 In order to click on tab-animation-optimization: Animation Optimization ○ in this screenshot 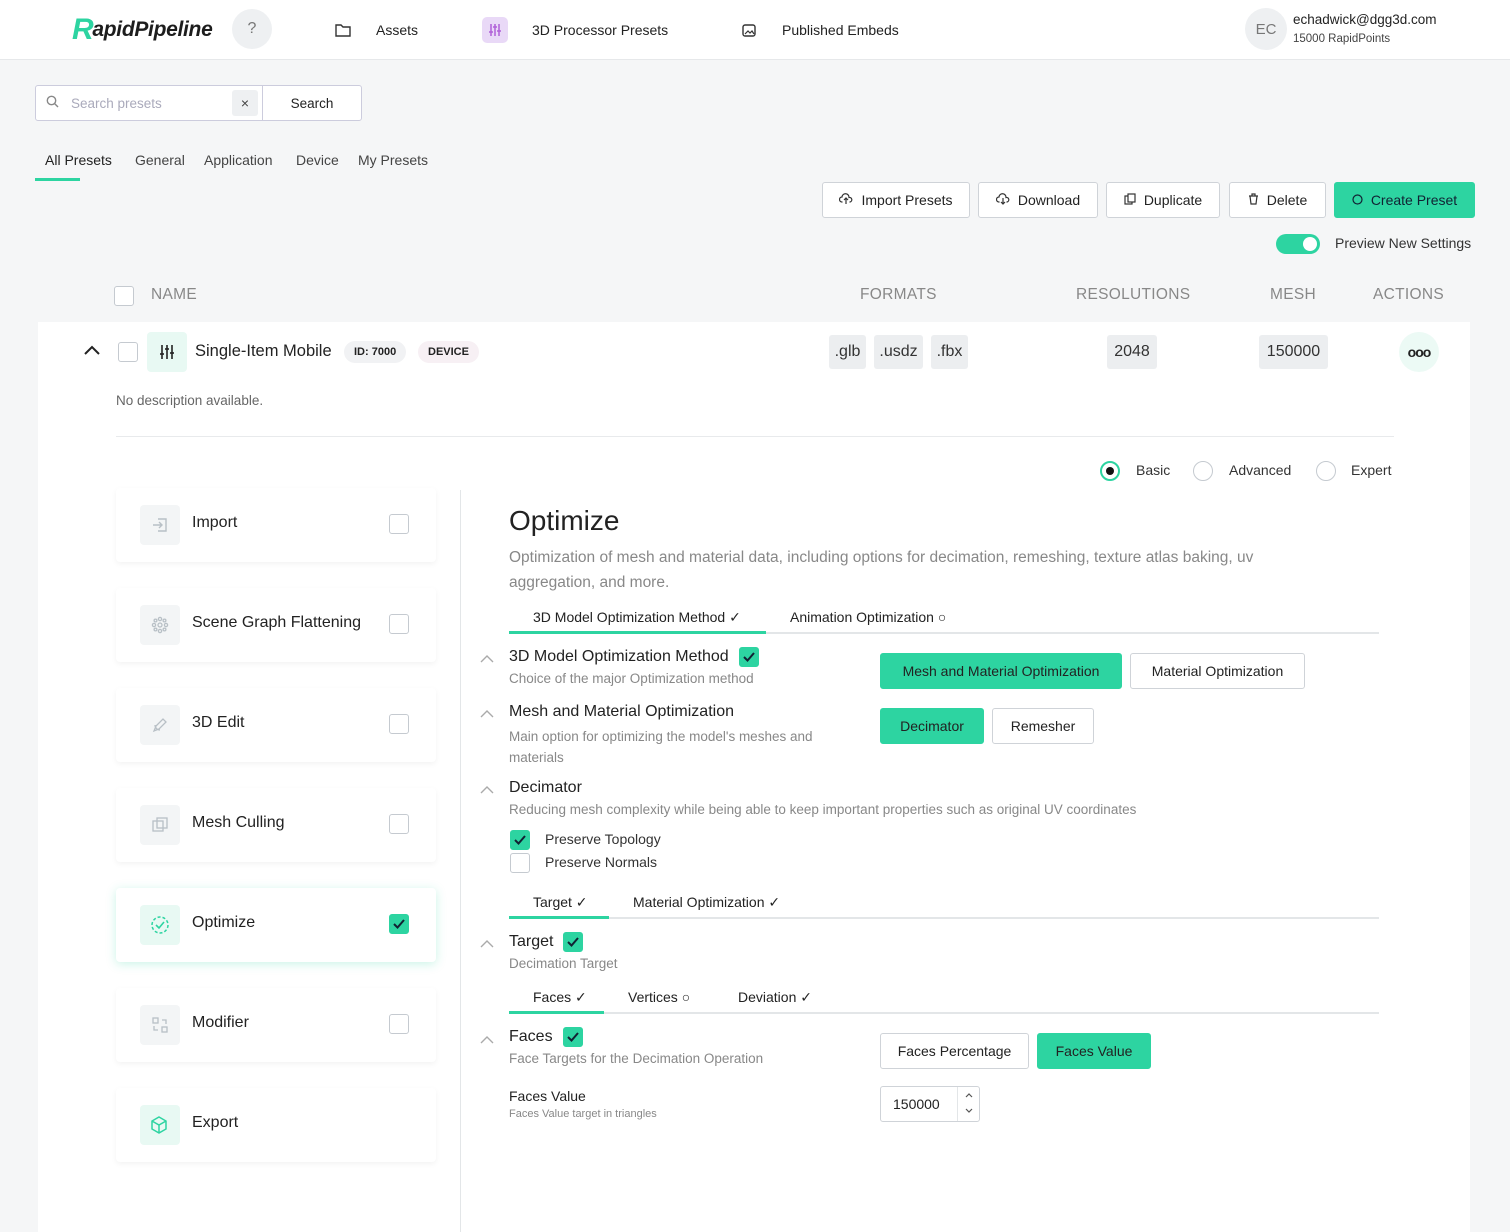, I will do `click(868, 617)`.